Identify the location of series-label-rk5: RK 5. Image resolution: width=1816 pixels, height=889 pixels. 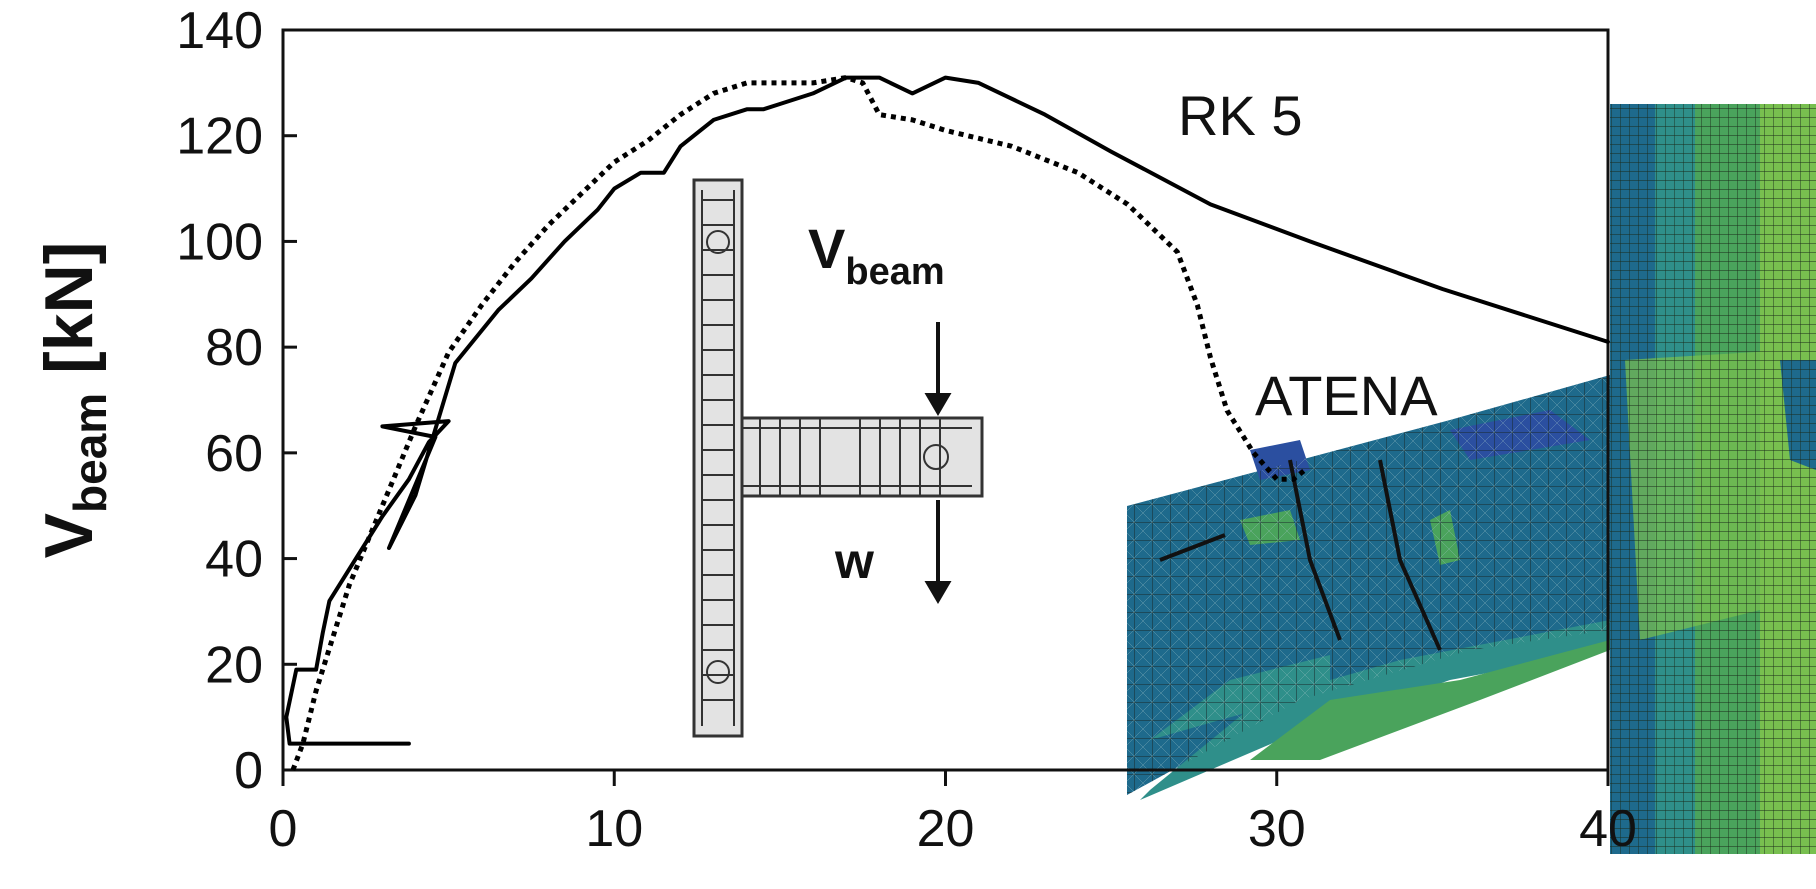
(1240, 115).